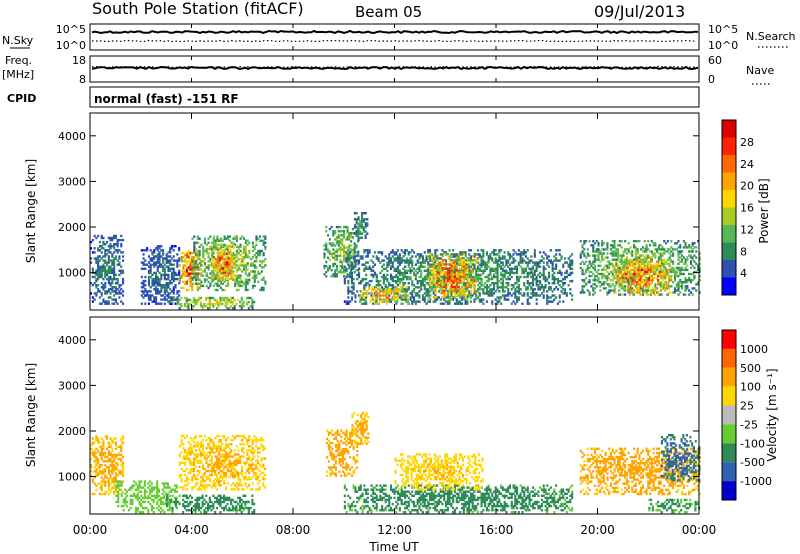 The height and width of the screenshot is (554, 800). What do you see at coordinates (764, 210) in the screenshot?
I see `power-colorbar-label: Power [dB]` at bounding box center [764, 210].